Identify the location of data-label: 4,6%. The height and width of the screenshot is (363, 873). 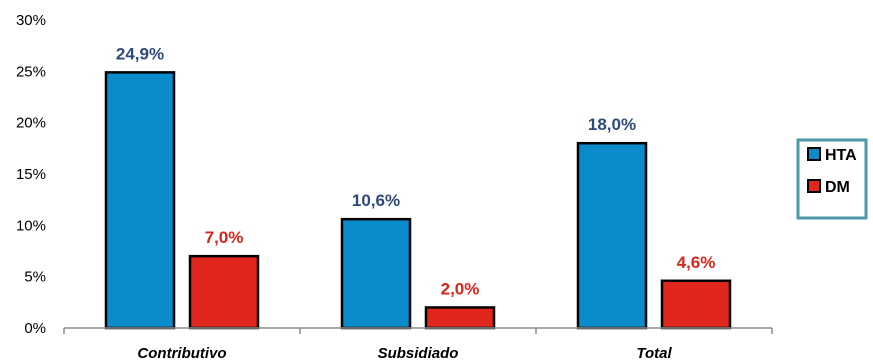
(696, 262).